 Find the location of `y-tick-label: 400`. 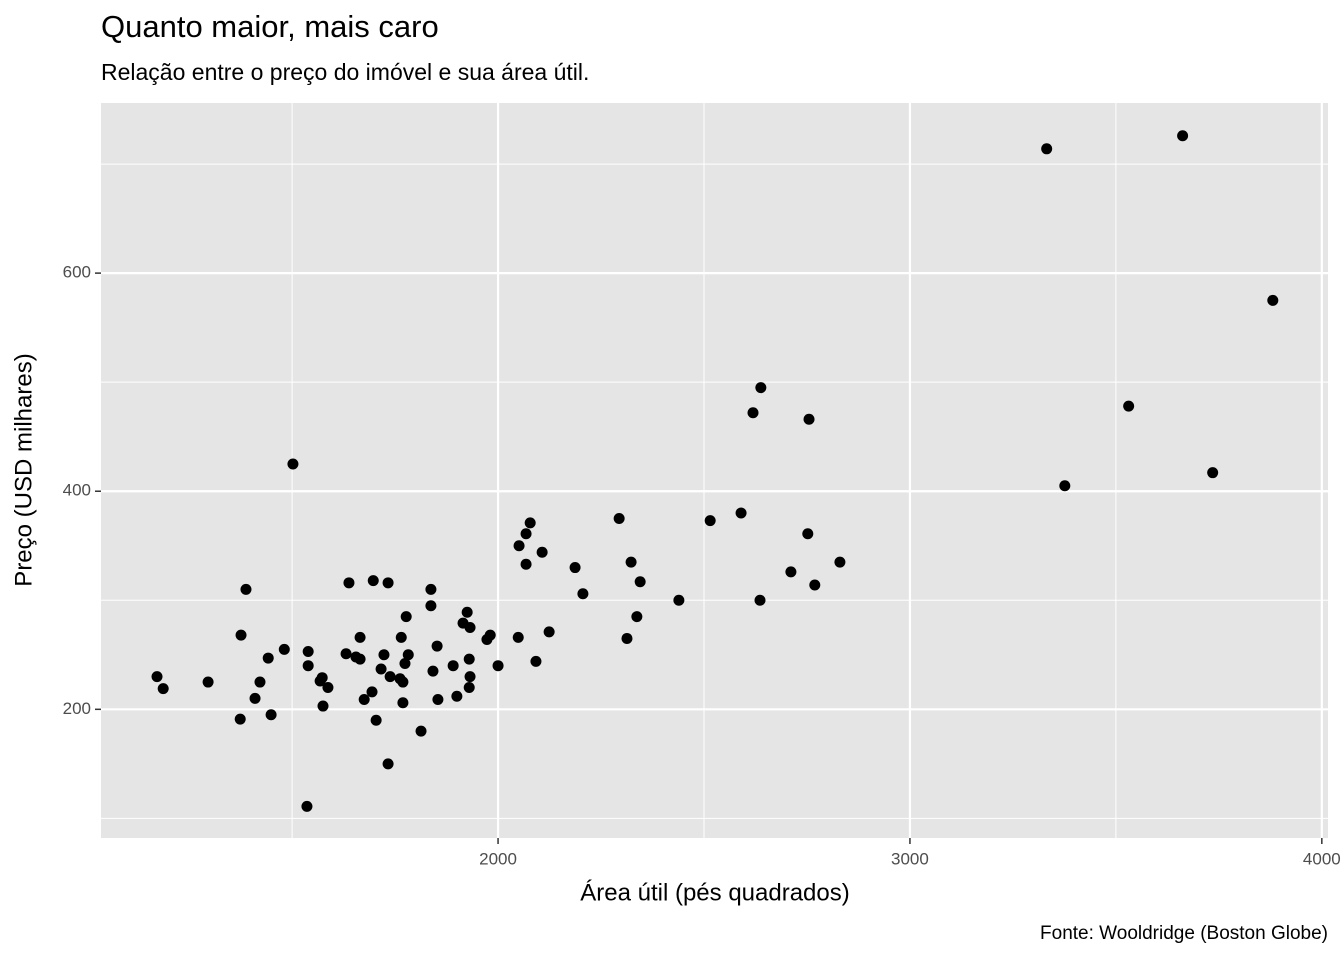

y-tick-label: 400 is located at coordinates (77, 490).